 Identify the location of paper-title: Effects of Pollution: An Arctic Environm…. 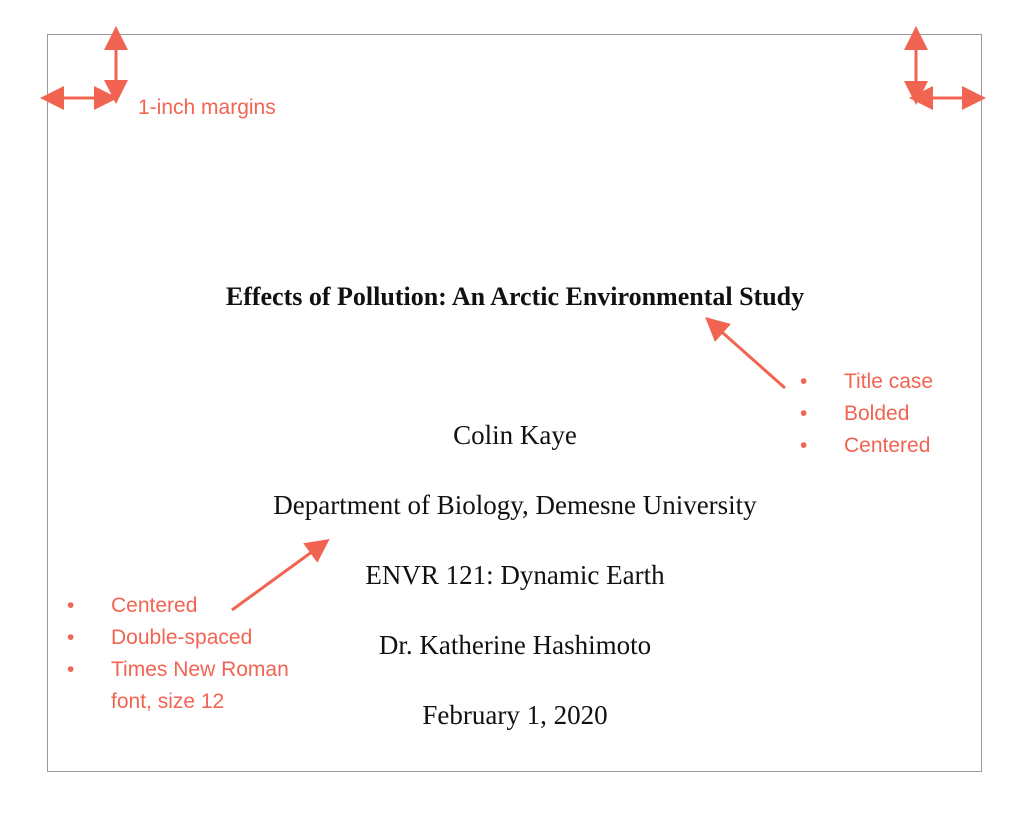
(515, 296).